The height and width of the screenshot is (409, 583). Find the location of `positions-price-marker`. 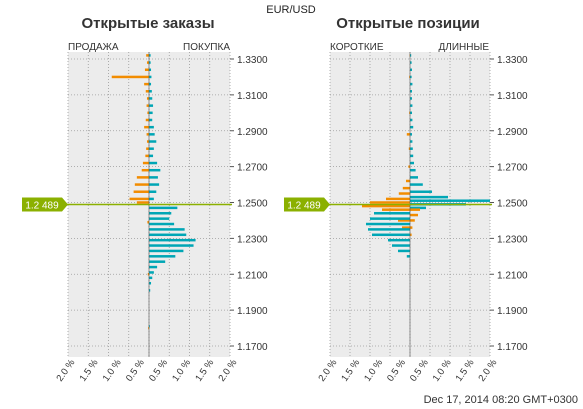

positions-price-marker is located at coordinates (307, 204).